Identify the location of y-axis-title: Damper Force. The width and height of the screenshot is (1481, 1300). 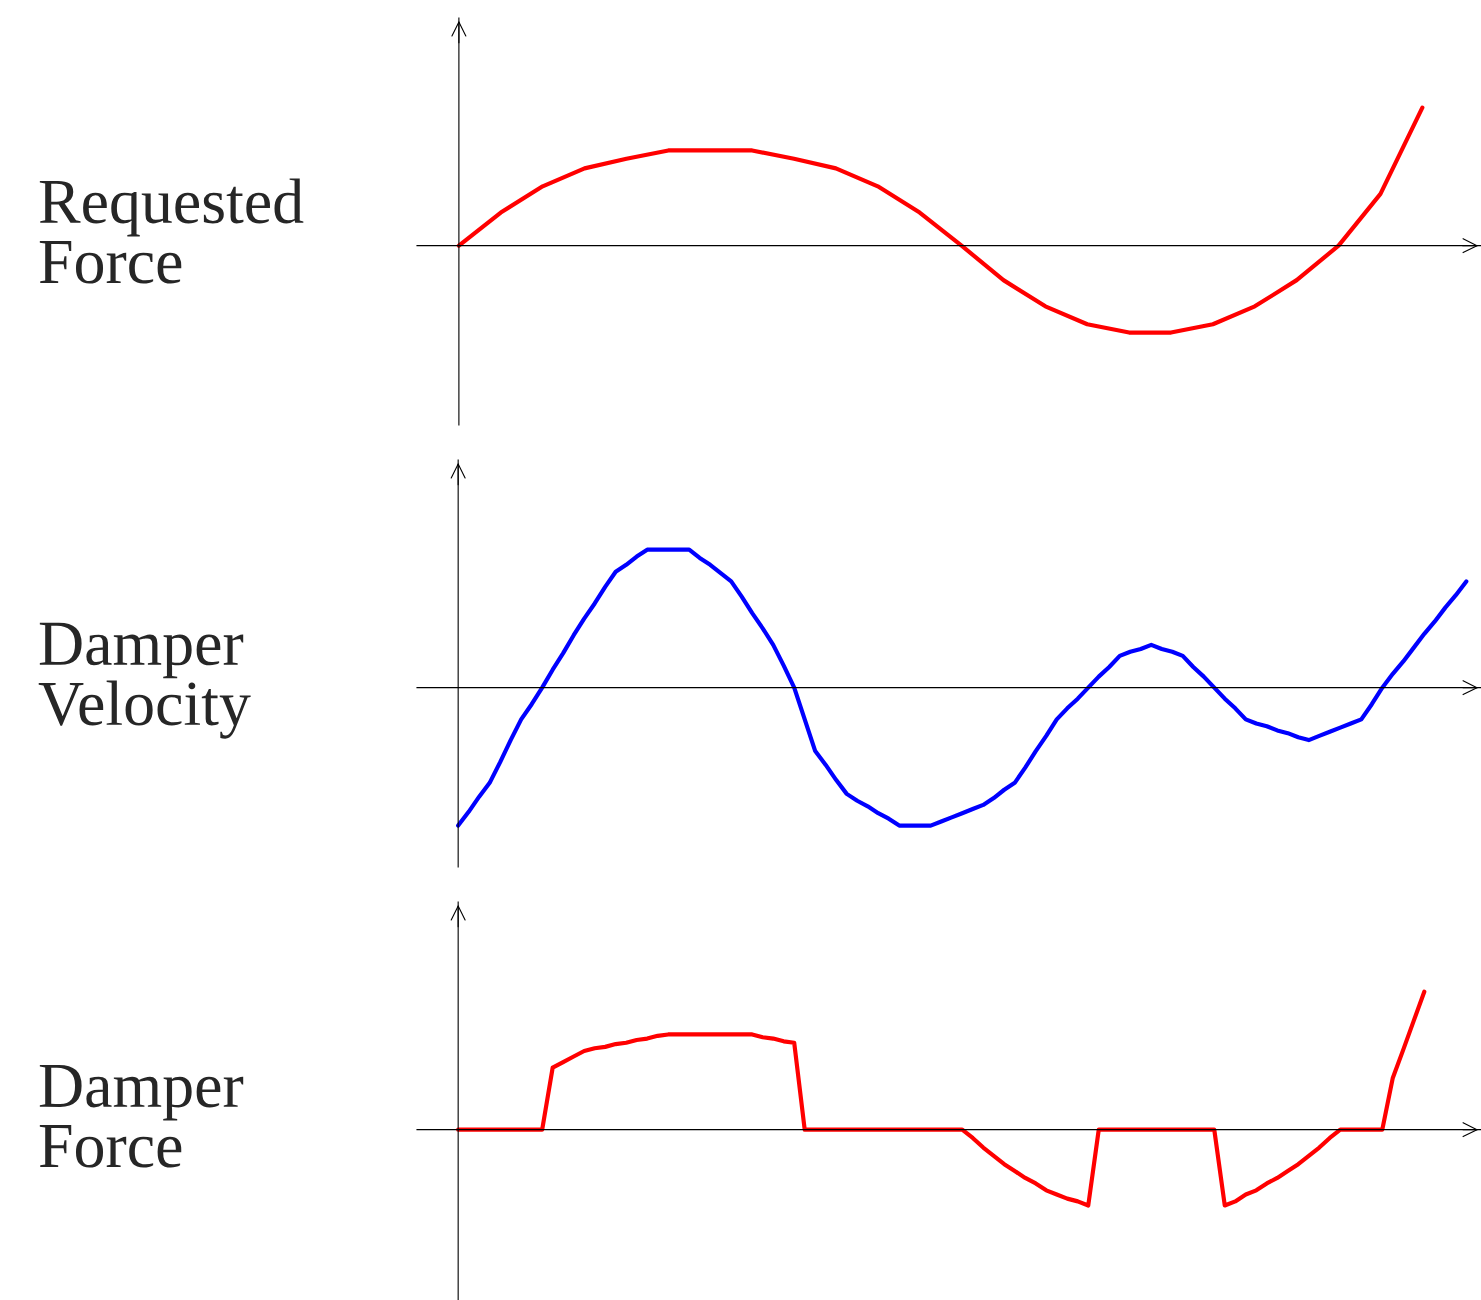
(141, 1116).